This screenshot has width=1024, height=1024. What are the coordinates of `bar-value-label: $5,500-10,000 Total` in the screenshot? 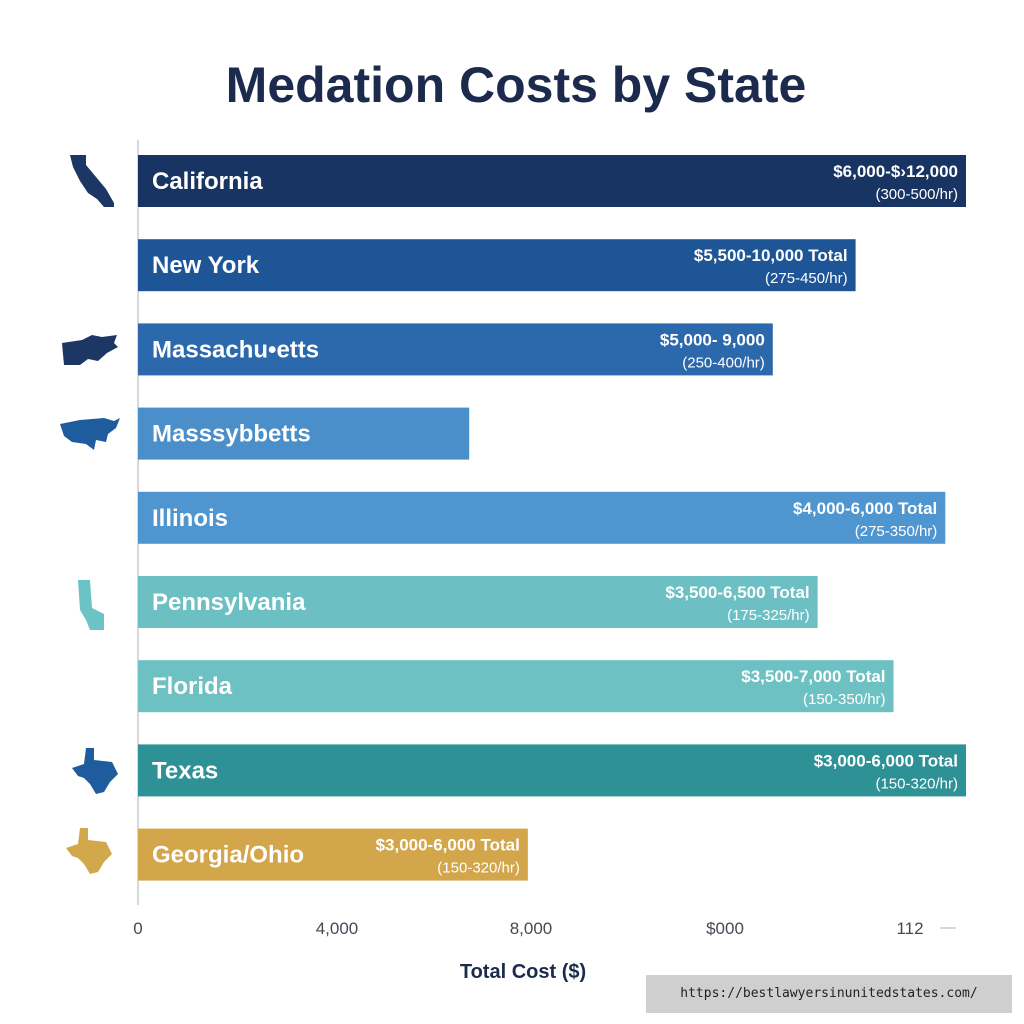 It's located at (771, 255).